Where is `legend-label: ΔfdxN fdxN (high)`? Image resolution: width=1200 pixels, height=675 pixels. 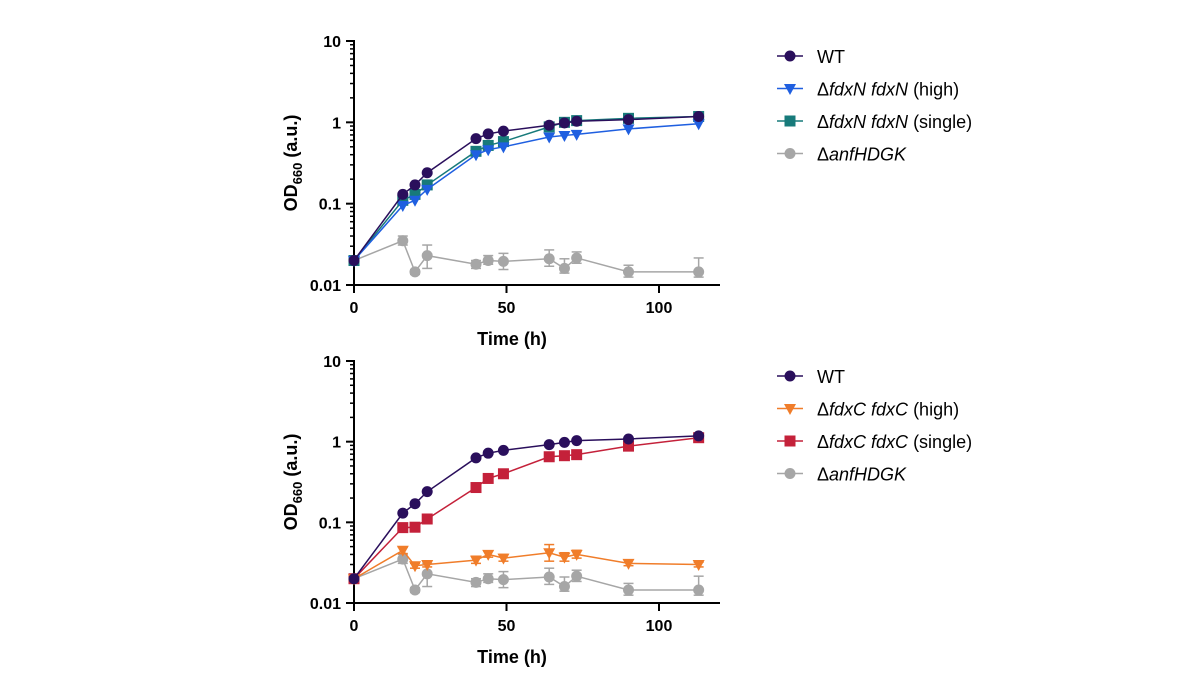
legend-label: ΔfdxN fdxN (high) is located at coordinates (888, 90).